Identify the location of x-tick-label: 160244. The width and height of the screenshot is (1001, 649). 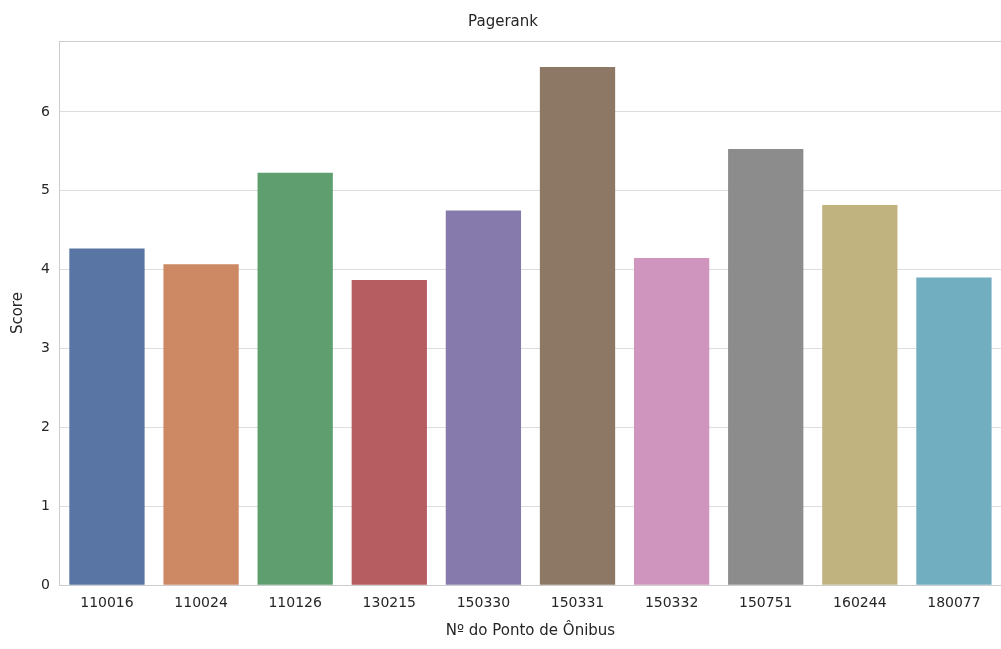
(860, 602).